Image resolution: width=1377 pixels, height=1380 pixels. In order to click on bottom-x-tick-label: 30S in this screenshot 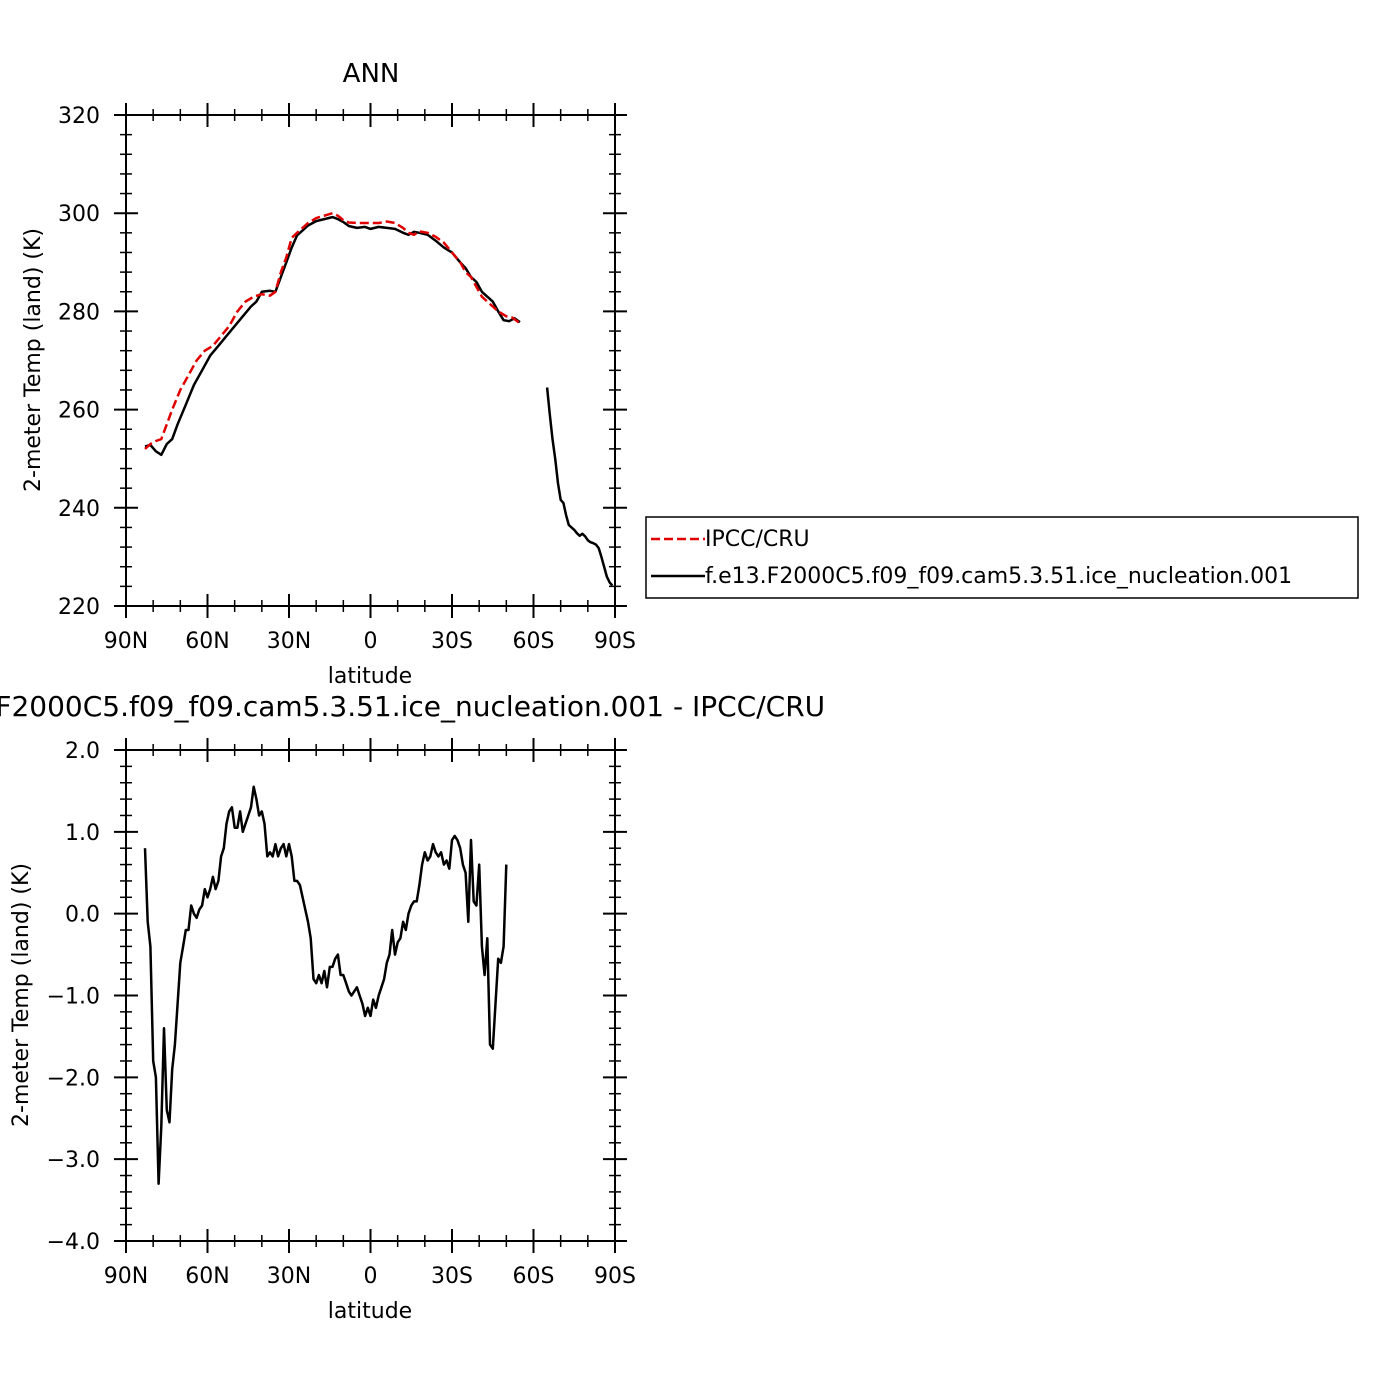, I will do `click(452, 1276)`.